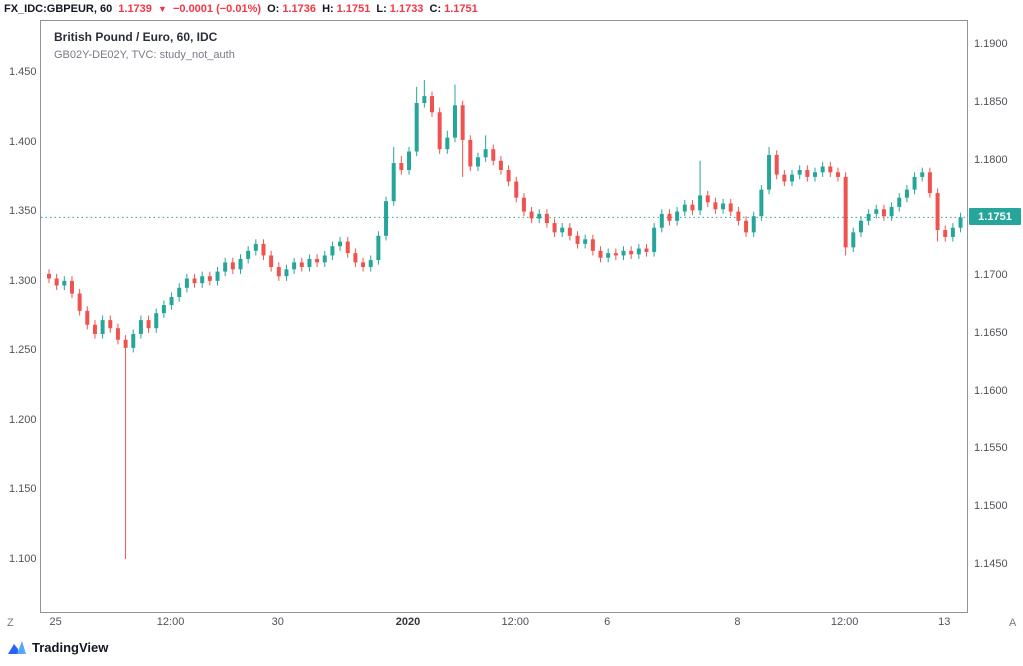  What do you see at coordinates (991, 563) in the screenshot?
I see `right-axis-tick: 1.1450` at bounding box center [991, 563].